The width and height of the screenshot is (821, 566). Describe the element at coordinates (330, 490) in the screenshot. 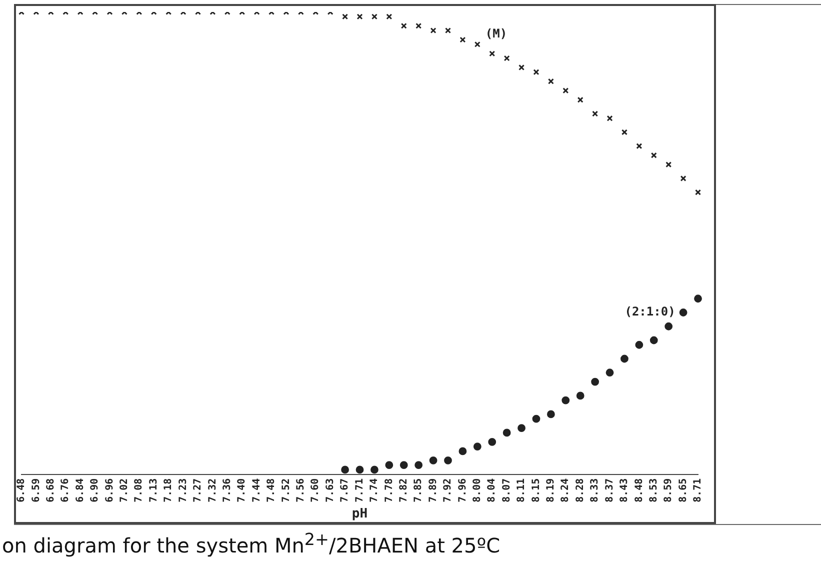

I see `x-tick-label: 7.63` at that location.